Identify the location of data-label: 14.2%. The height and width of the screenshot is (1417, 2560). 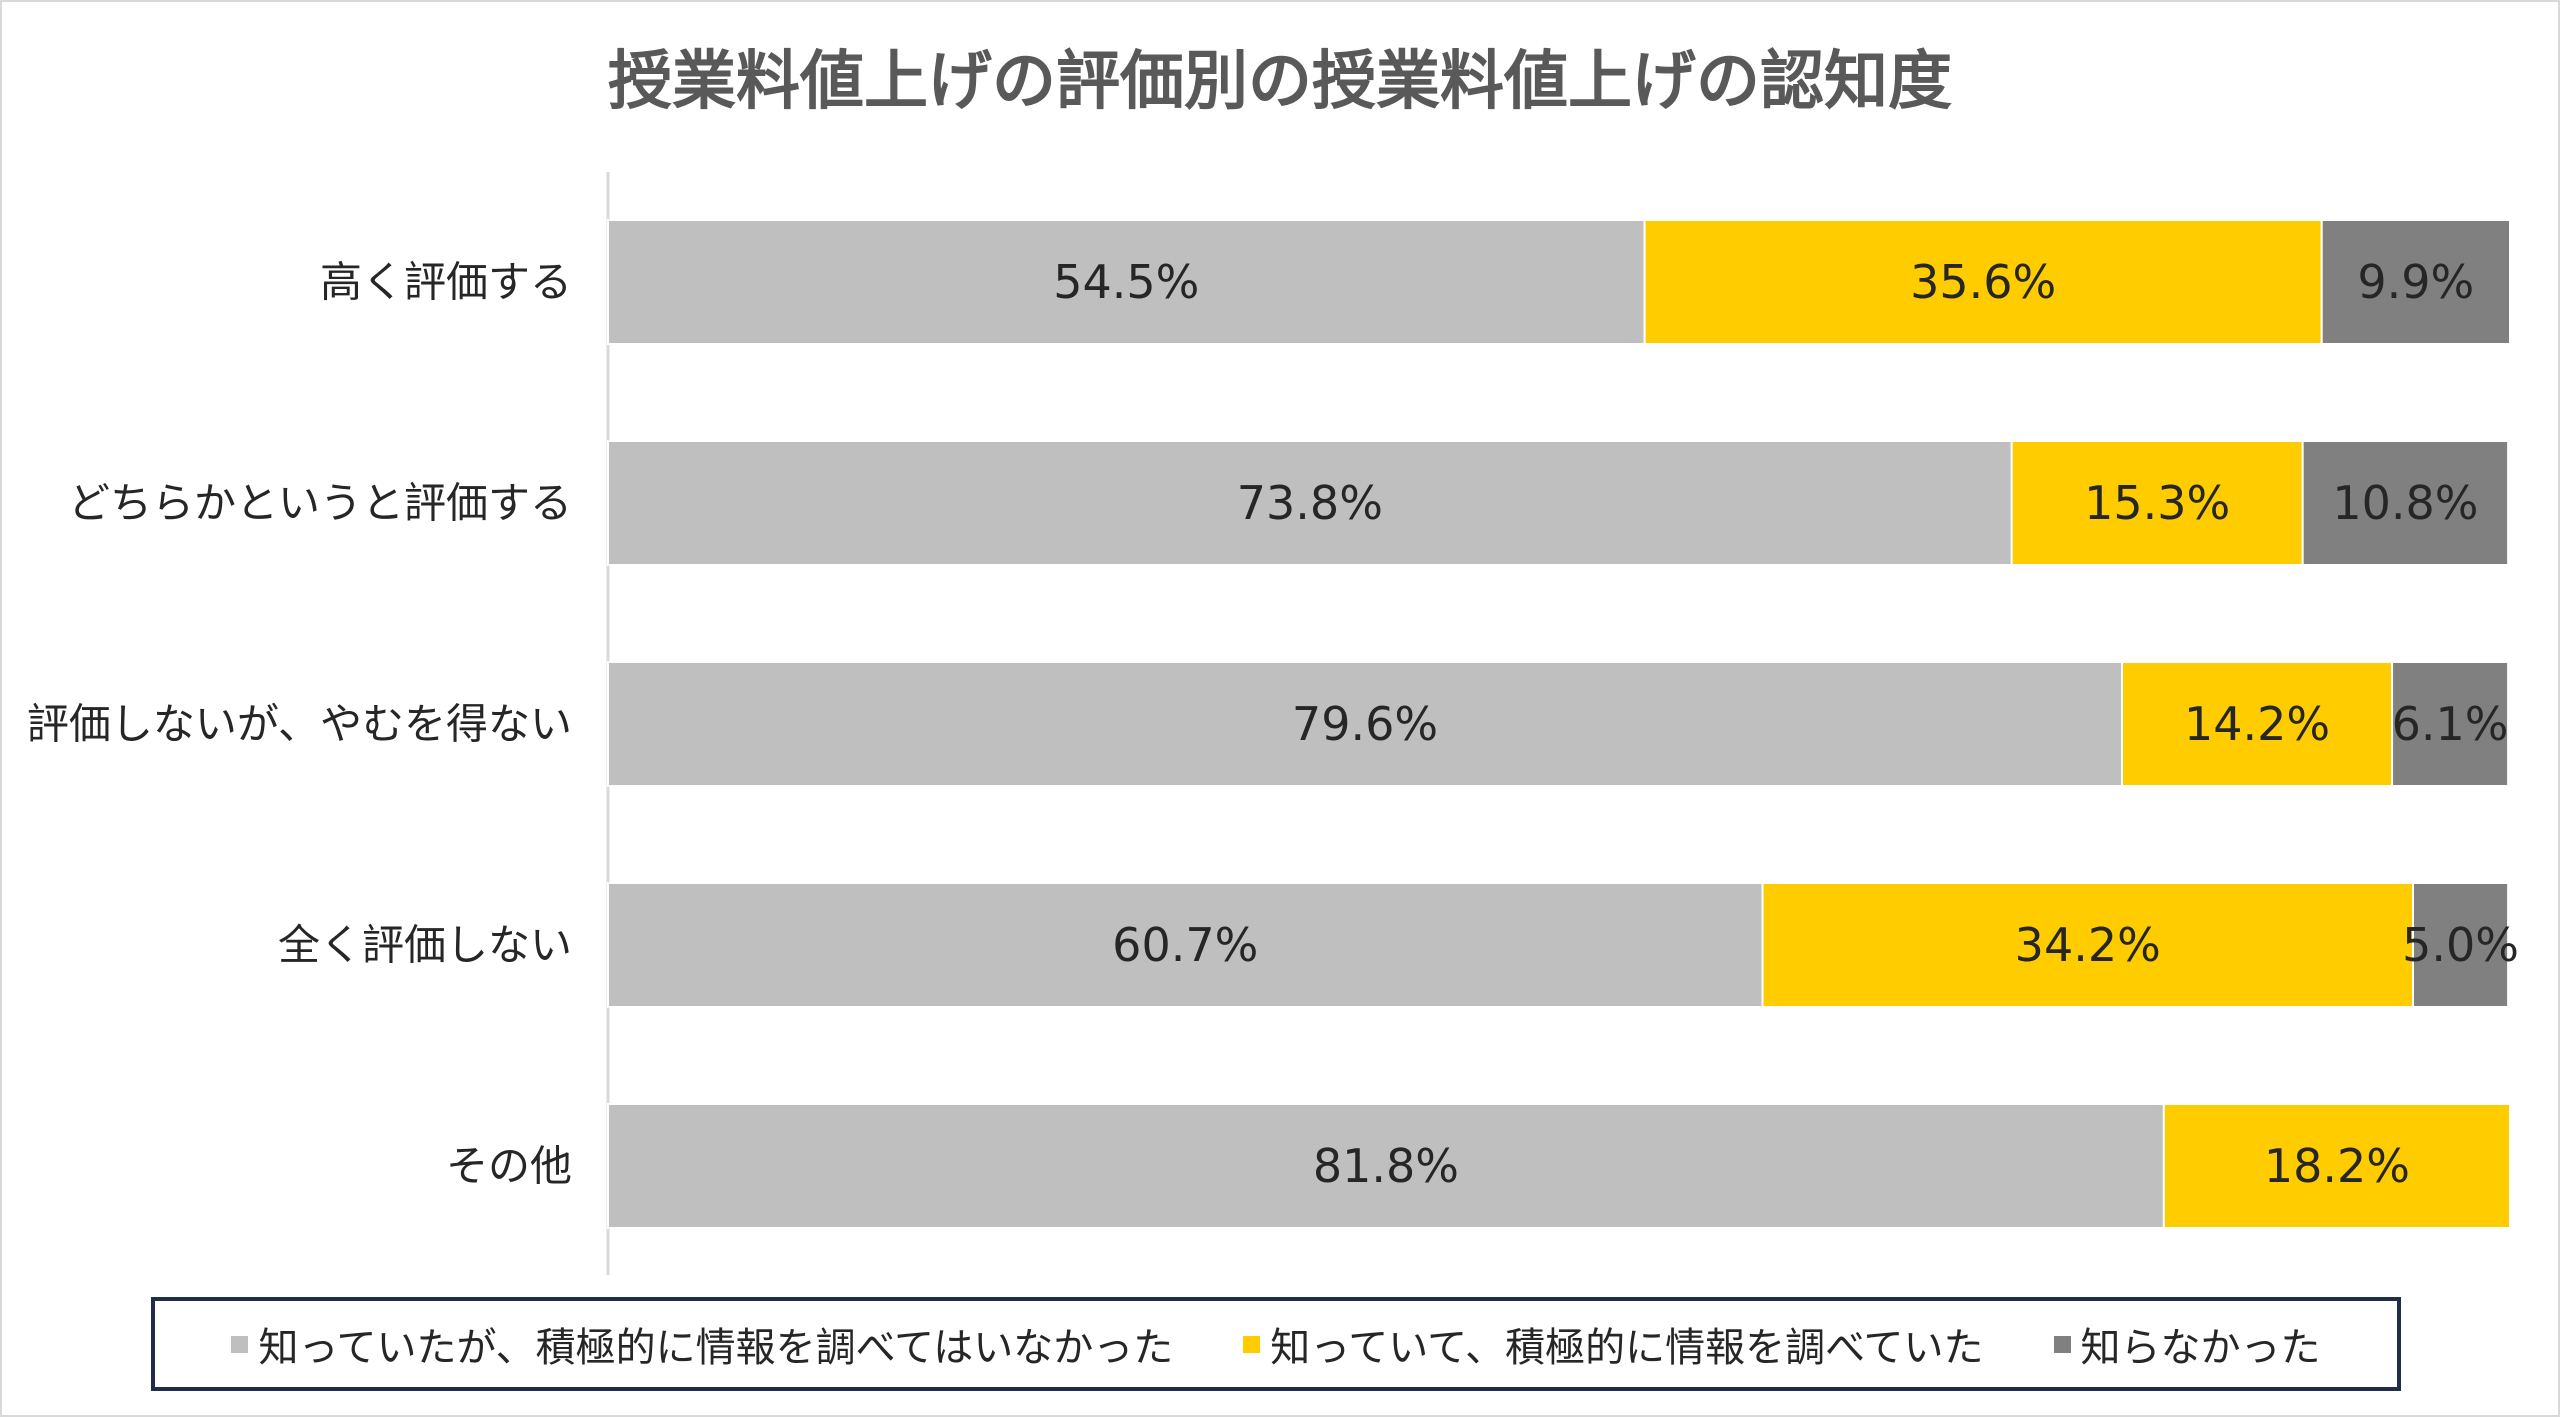
(2257, 724).